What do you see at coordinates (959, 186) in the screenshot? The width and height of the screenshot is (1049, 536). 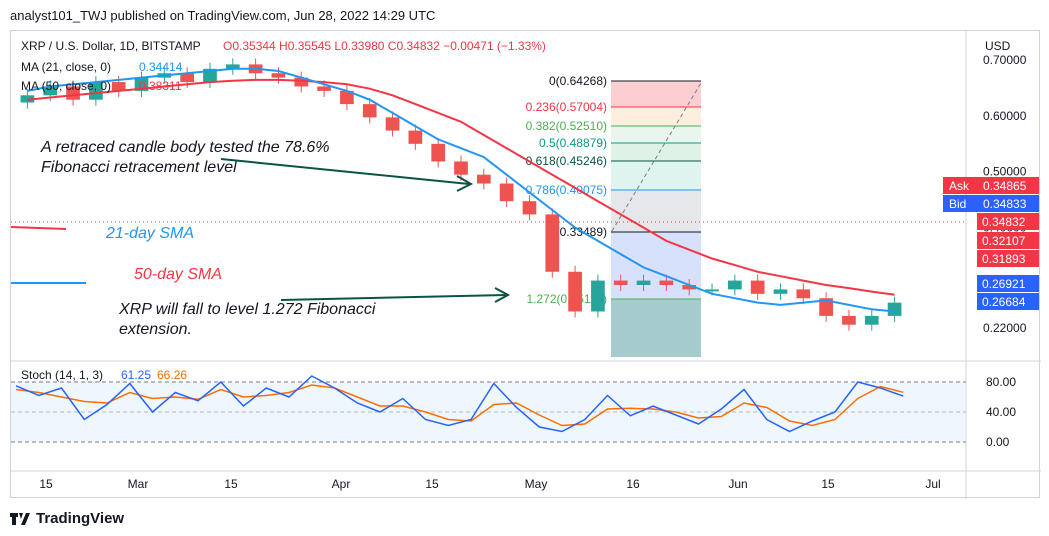 I see `ask-label: Ask` at bounding box center [959, 186].